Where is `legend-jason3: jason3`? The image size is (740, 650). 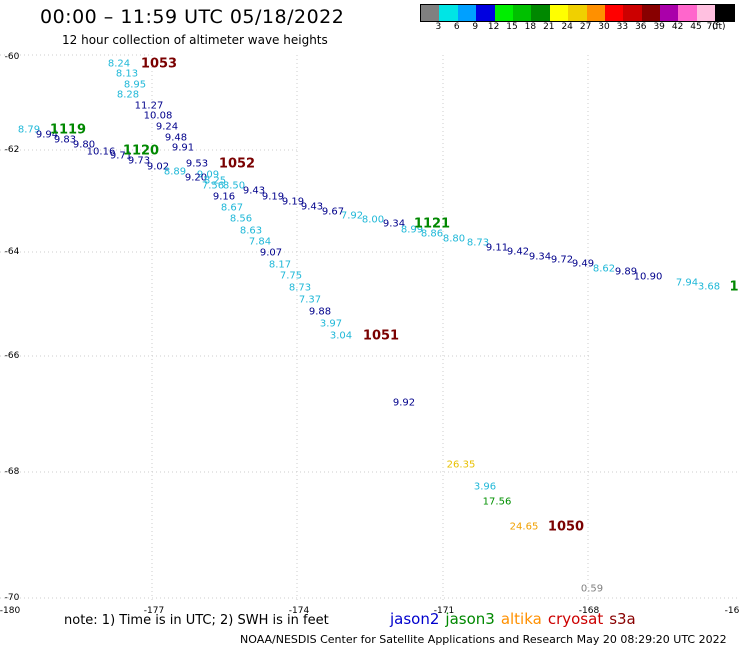 legend-jason3: jason3 is located at coordinates (470, 619).